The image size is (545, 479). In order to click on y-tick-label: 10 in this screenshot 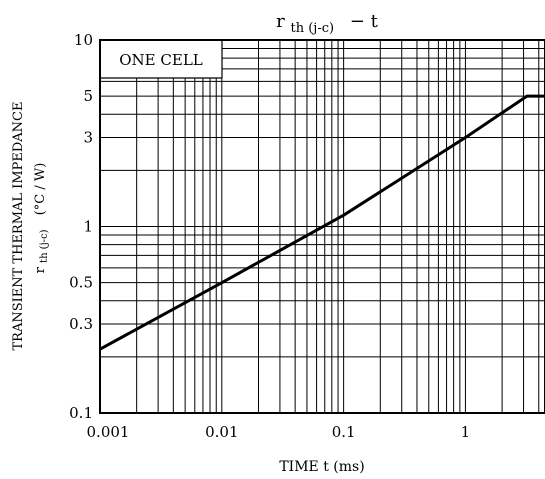, I will do `click(83, 40)`.